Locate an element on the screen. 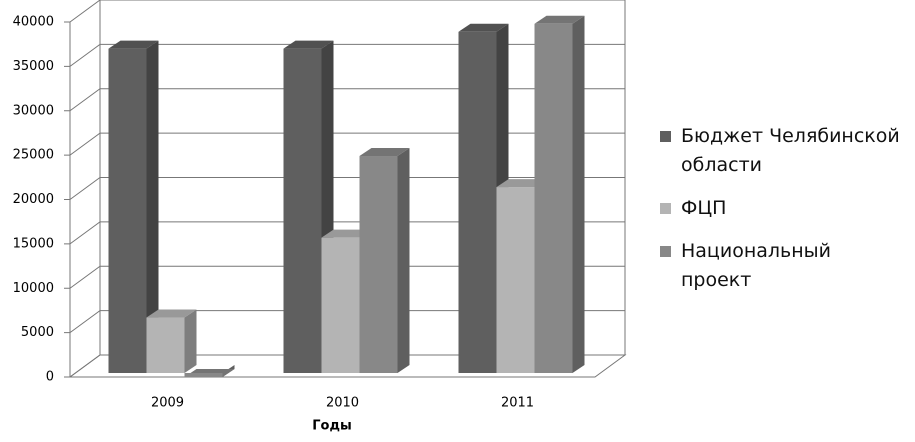  y-tick-label: 5000 is located at coordinates (37, 332).